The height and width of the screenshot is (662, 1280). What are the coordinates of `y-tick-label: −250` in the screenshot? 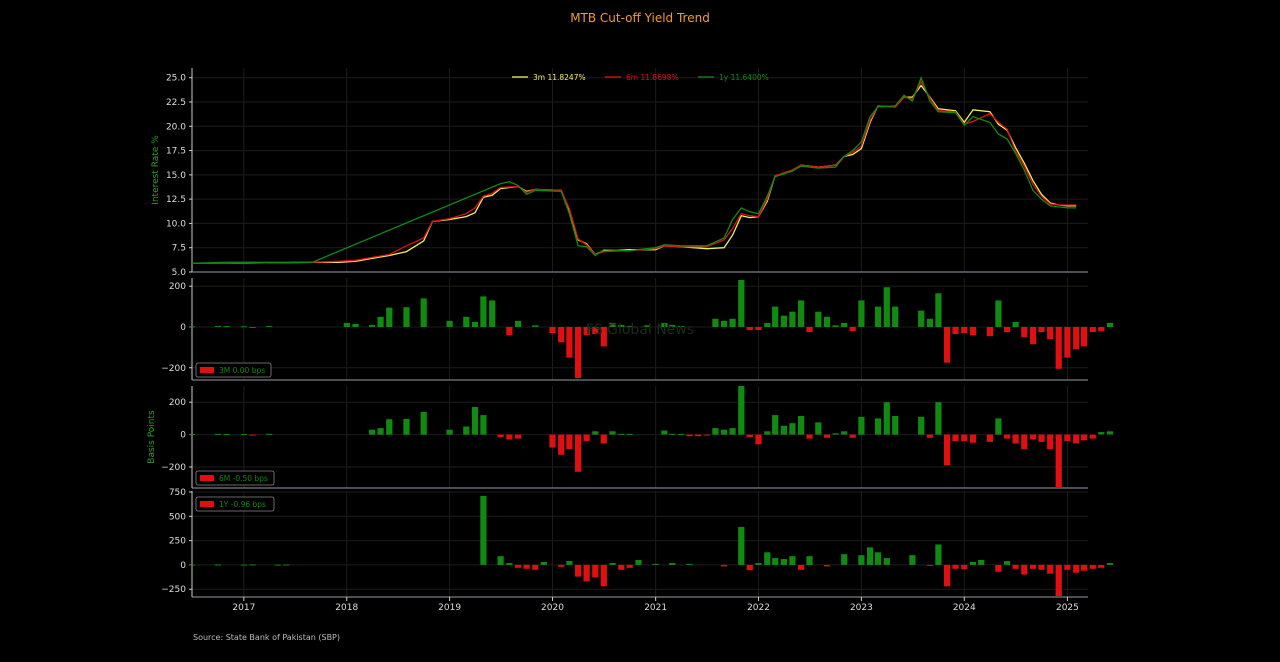 It's located at (173, 590).